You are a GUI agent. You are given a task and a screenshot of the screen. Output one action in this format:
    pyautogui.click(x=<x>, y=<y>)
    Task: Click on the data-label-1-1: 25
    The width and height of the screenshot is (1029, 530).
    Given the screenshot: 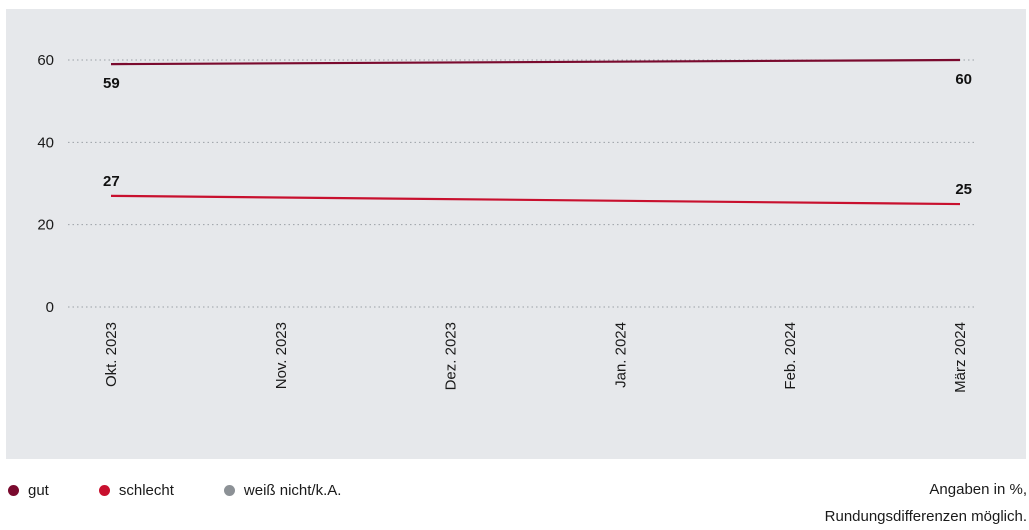 What is the action you would take?
    pyautogui.click(x=963, y=189)
    